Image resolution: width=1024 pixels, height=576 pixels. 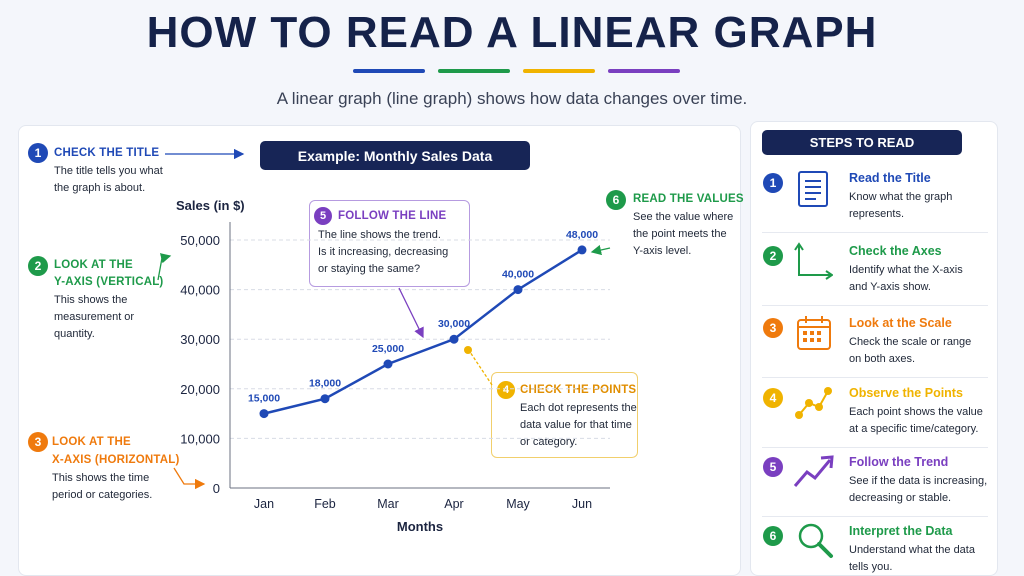 What do you see at coordinates (773, 467) in the screenshot?
I see `step-5-badge: 5` at bounding box center [773, 467].